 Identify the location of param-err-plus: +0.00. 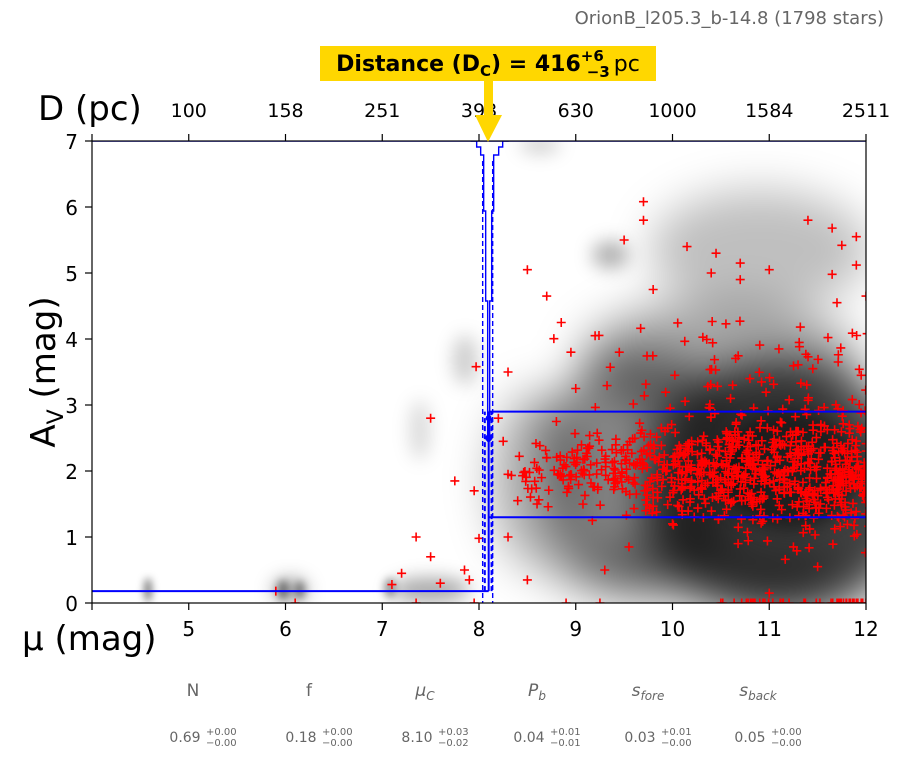
(337, 732).